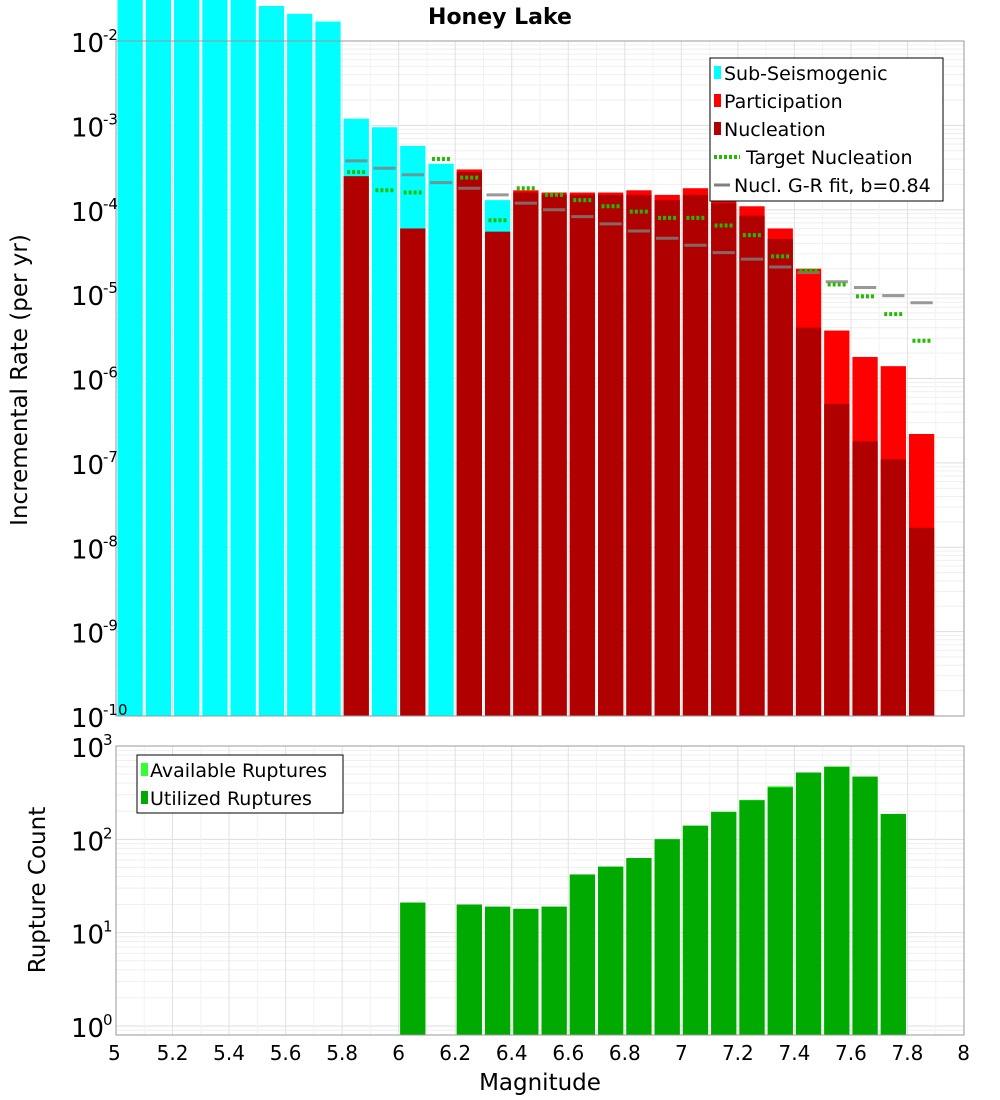  I want to click on x-tick-label: 6.4, so click(512, 1053).